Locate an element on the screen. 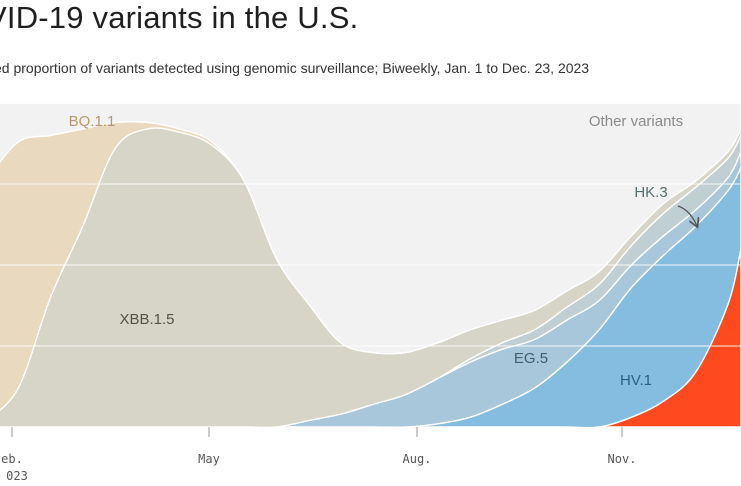  series-label-bq: BQ.1.1 is located at coordinates (92, 121).